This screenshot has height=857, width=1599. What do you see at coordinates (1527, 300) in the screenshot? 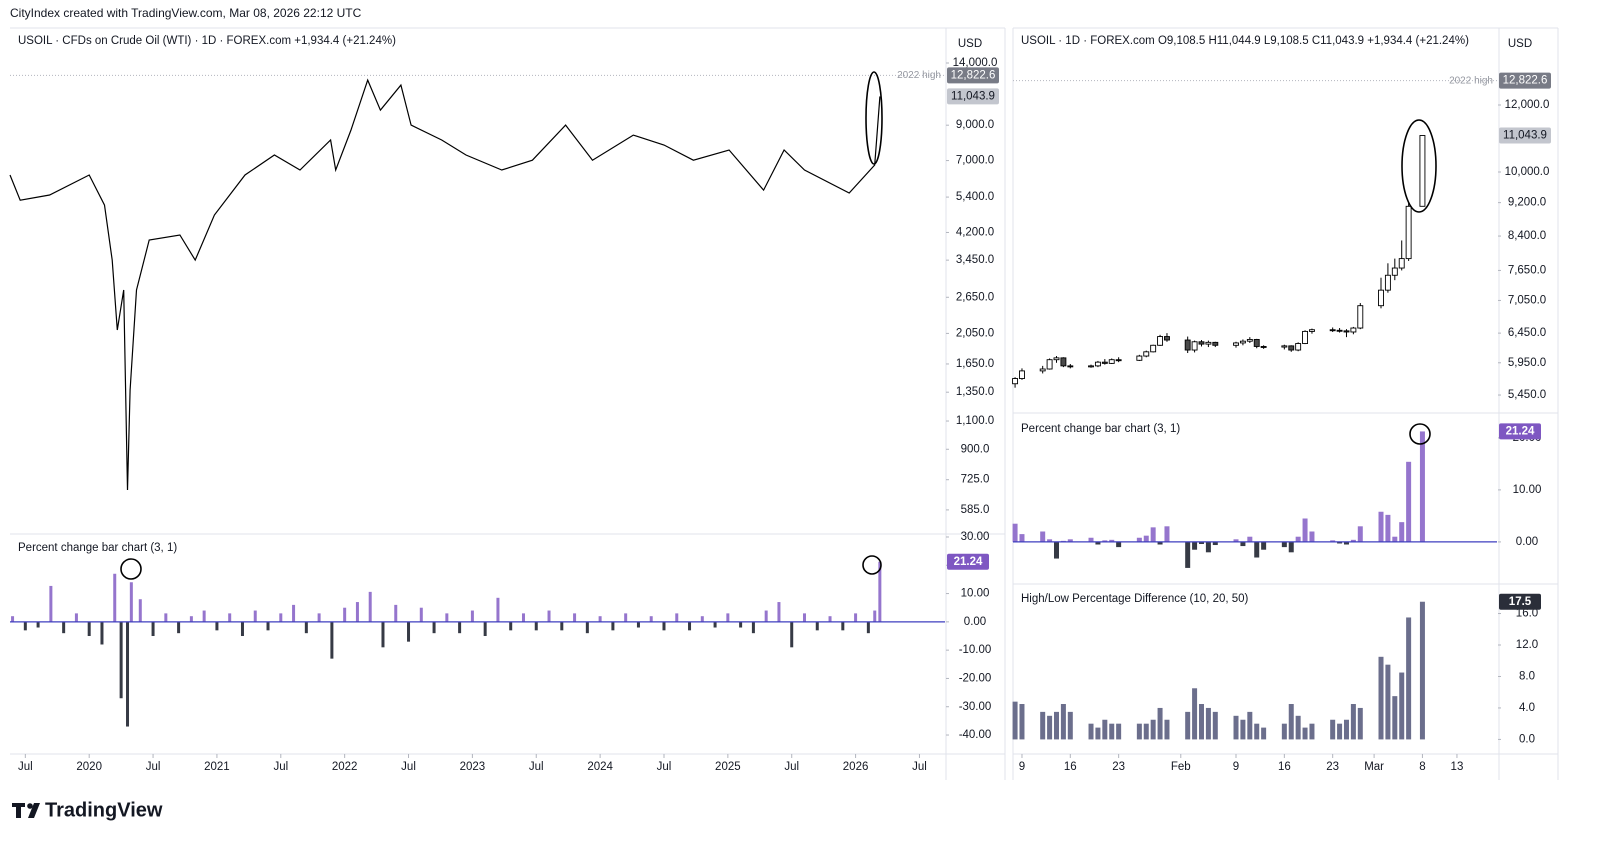
I see `y-tick-label: 7,050.0` at bounding box center [1527, 300].